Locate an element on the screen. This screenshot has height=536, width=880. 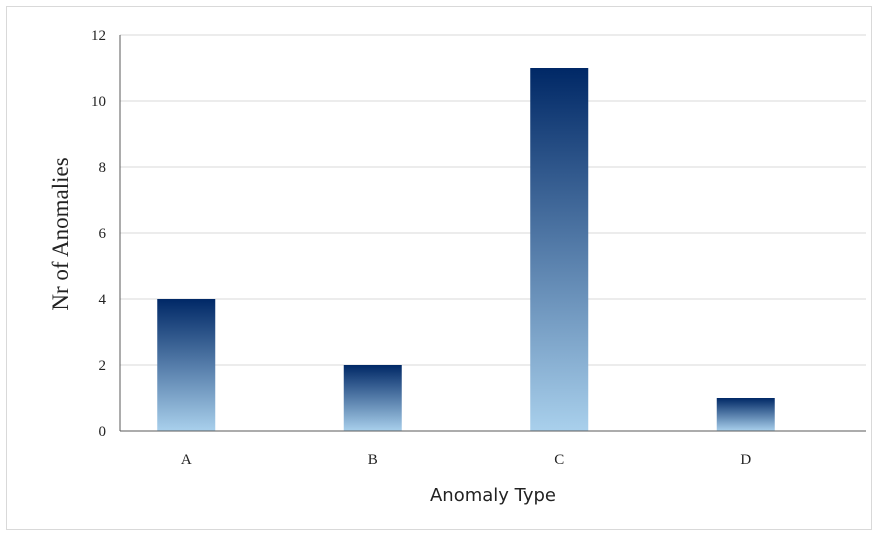
x-axis-title: Anomaly Type is located at coordinates (493, 495).